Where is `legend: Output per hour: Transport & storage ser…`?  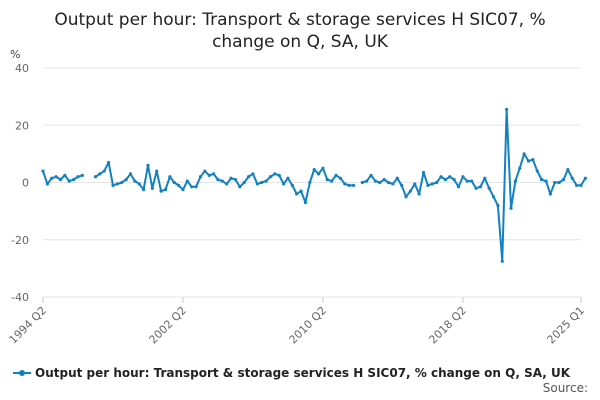 legend: Output per hour: Transport & storage ser… is located at coordinates (292, 373).